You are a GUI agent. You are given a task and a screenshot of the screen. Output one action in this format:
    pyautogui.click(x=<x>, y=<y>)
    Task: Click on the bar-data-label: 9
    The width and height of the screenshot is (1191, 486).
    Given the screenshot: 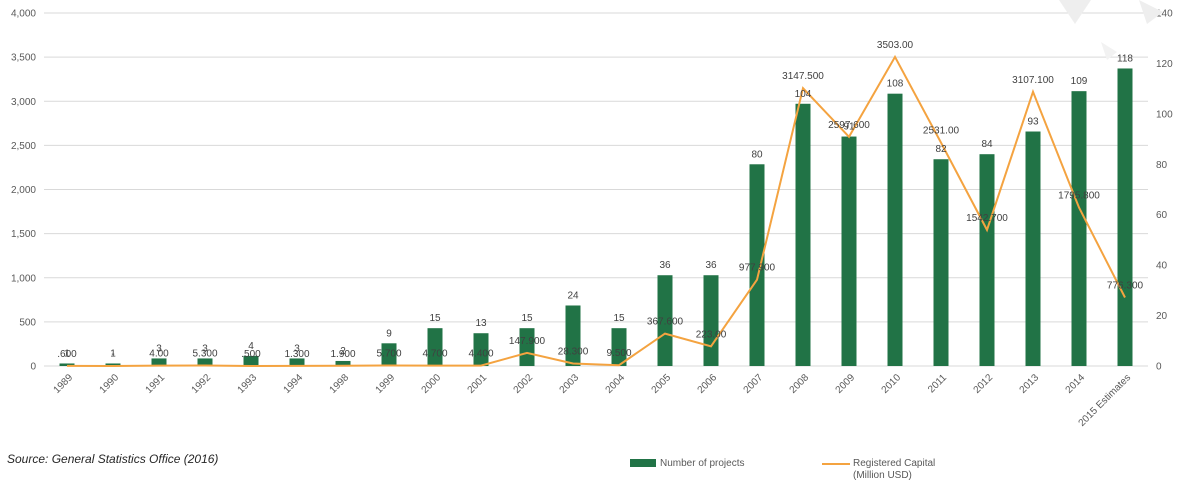 What is the action you would take?
    pyautogui.click(x=389, y=333)
    